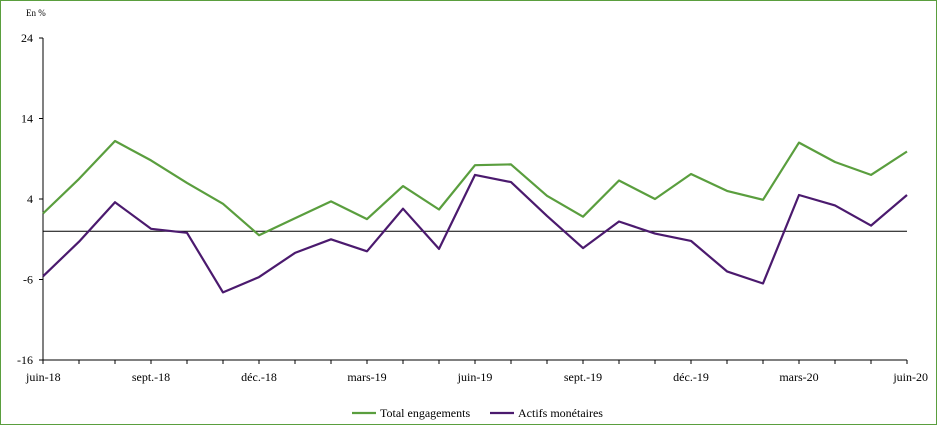  I want to click on legend-label: Actifs monétaires, so click(560, 413).